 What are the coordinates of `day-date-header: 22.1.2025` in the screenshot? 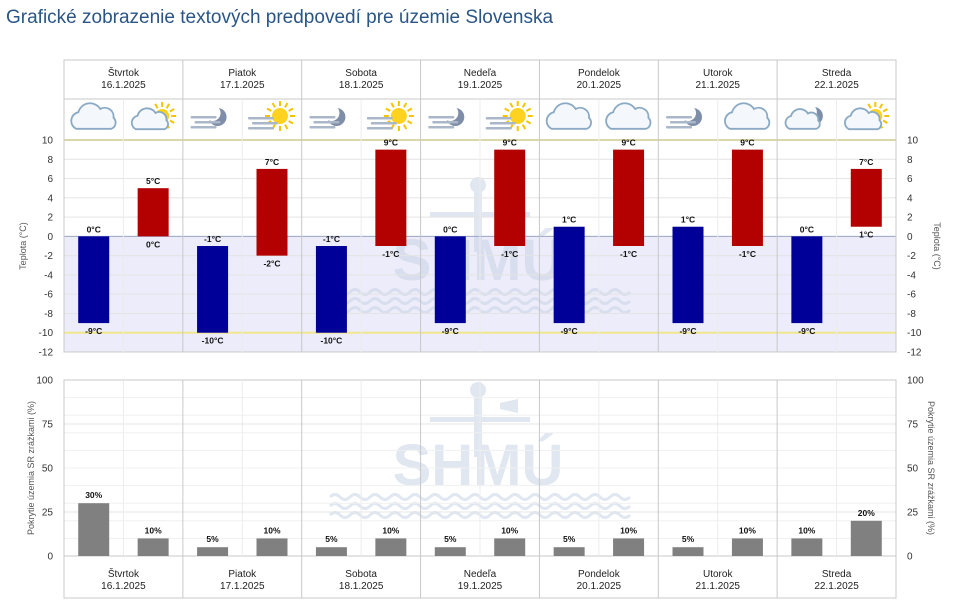 It's located at (836, 85).